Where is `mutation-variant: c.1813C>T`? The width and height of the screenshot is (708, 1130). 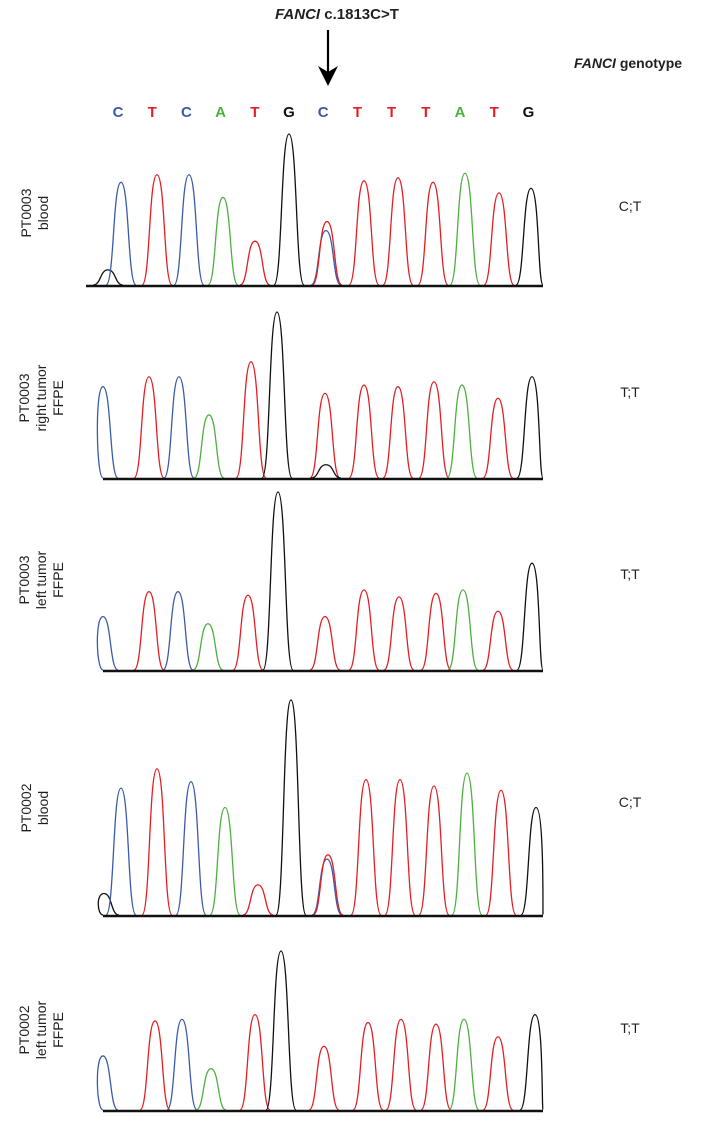 mutation-variant: c.1813C>T is located at coordinates (361, 14).